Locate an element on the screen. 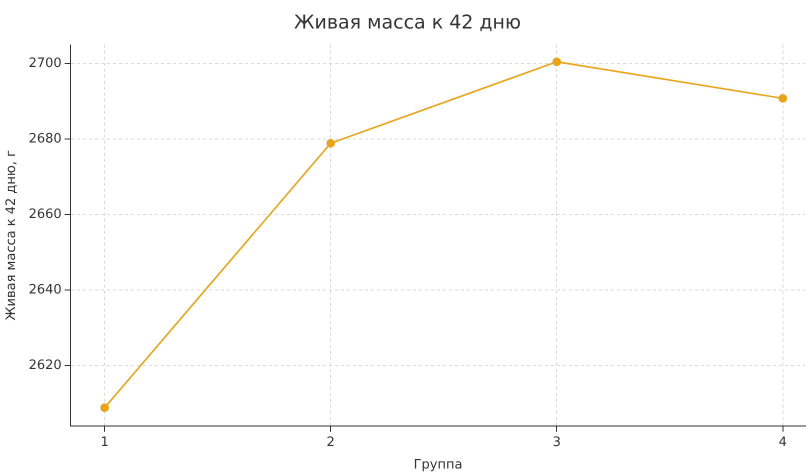 The image size is (811, 473). y-tick-label: 2640 is located at coordinates (45, 290).